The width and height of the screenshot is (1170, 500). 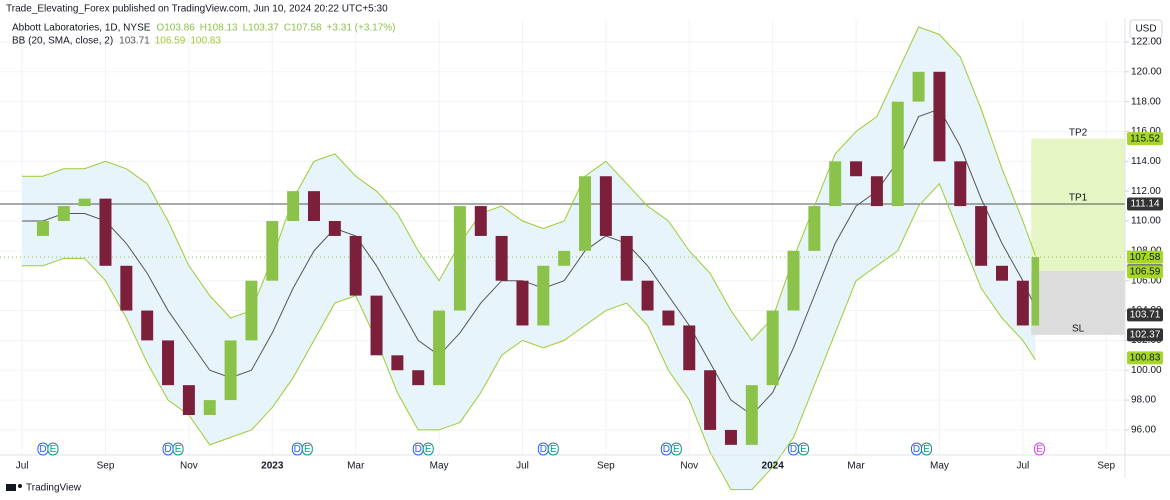 What do you see at coordinates (1145, 272) in the screenshot?
I see `price-tag-label: 106.59` at bounding box center [1145, 272].